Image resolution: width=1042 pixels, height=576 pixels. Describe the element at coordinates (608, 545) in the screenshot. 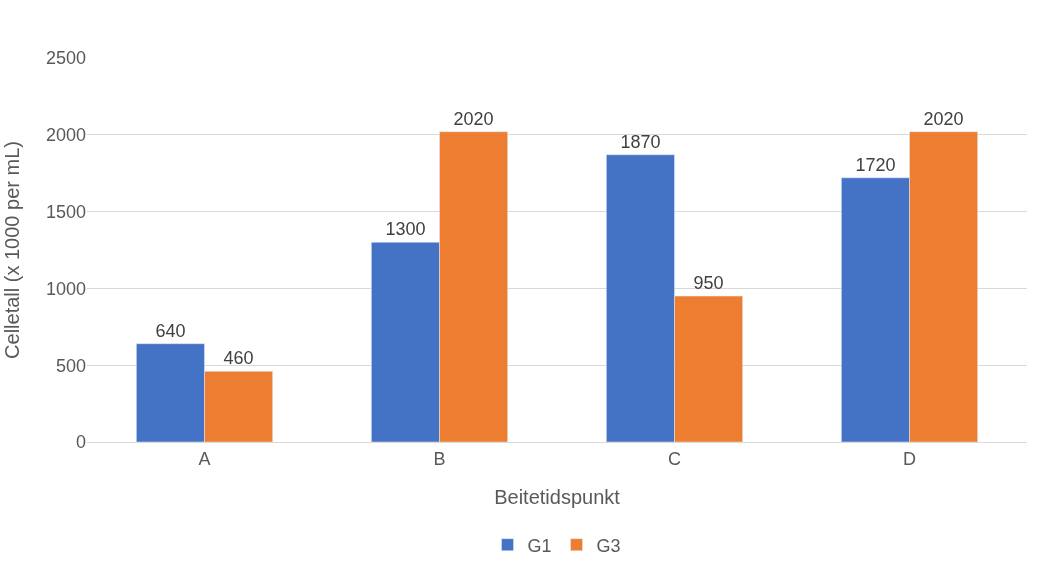

I see `legend-label: G3` at that location.